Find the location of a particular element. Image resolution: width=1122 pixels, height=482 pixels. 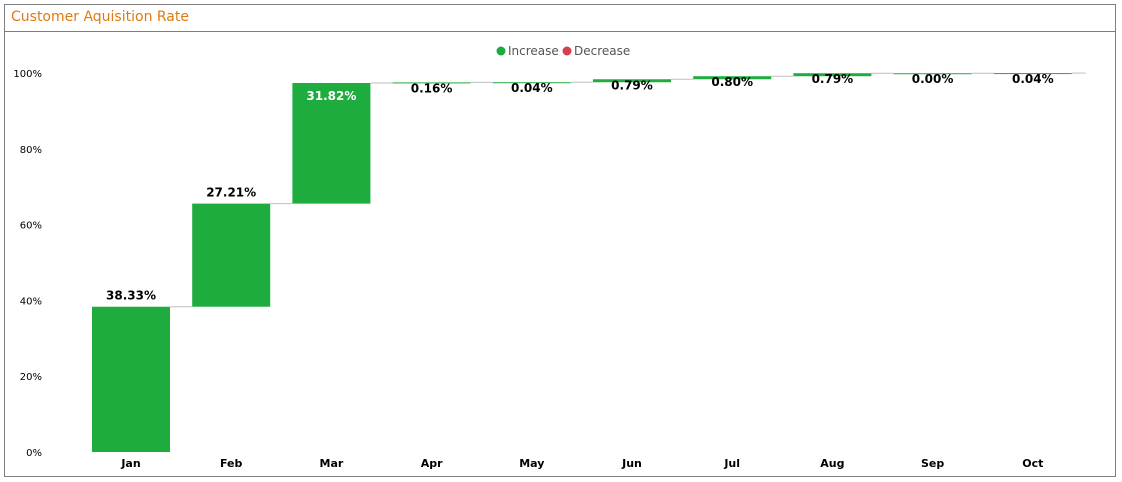

y-tick-label: 60% is located at coordinates (31, 226).